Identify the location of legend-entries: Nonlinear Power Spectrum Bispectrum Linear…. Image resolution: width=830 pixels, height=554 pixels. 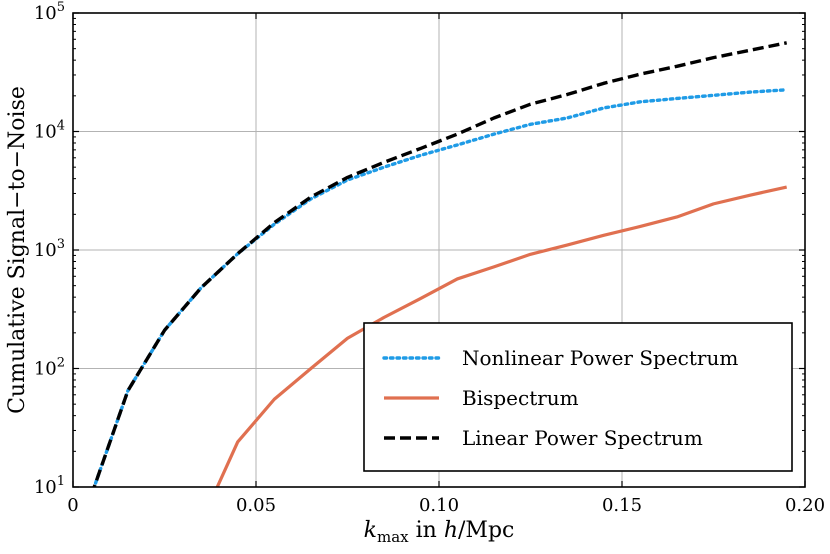
(560, 398).